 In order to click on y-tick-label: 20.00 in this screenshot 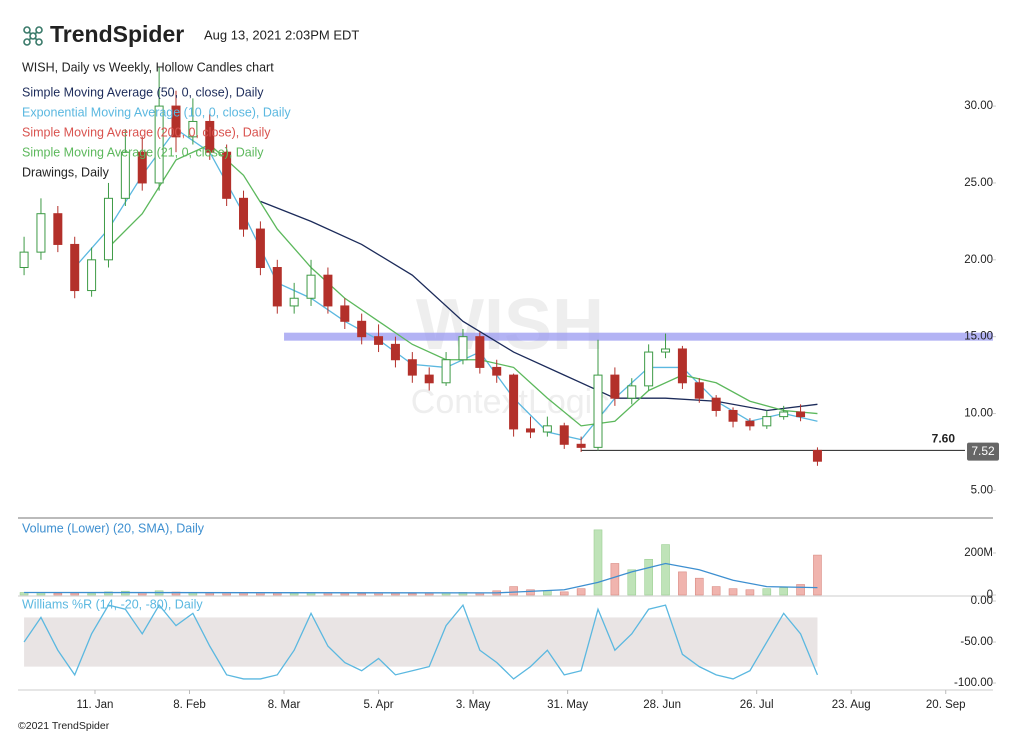, I will do `click(978, 260)`.